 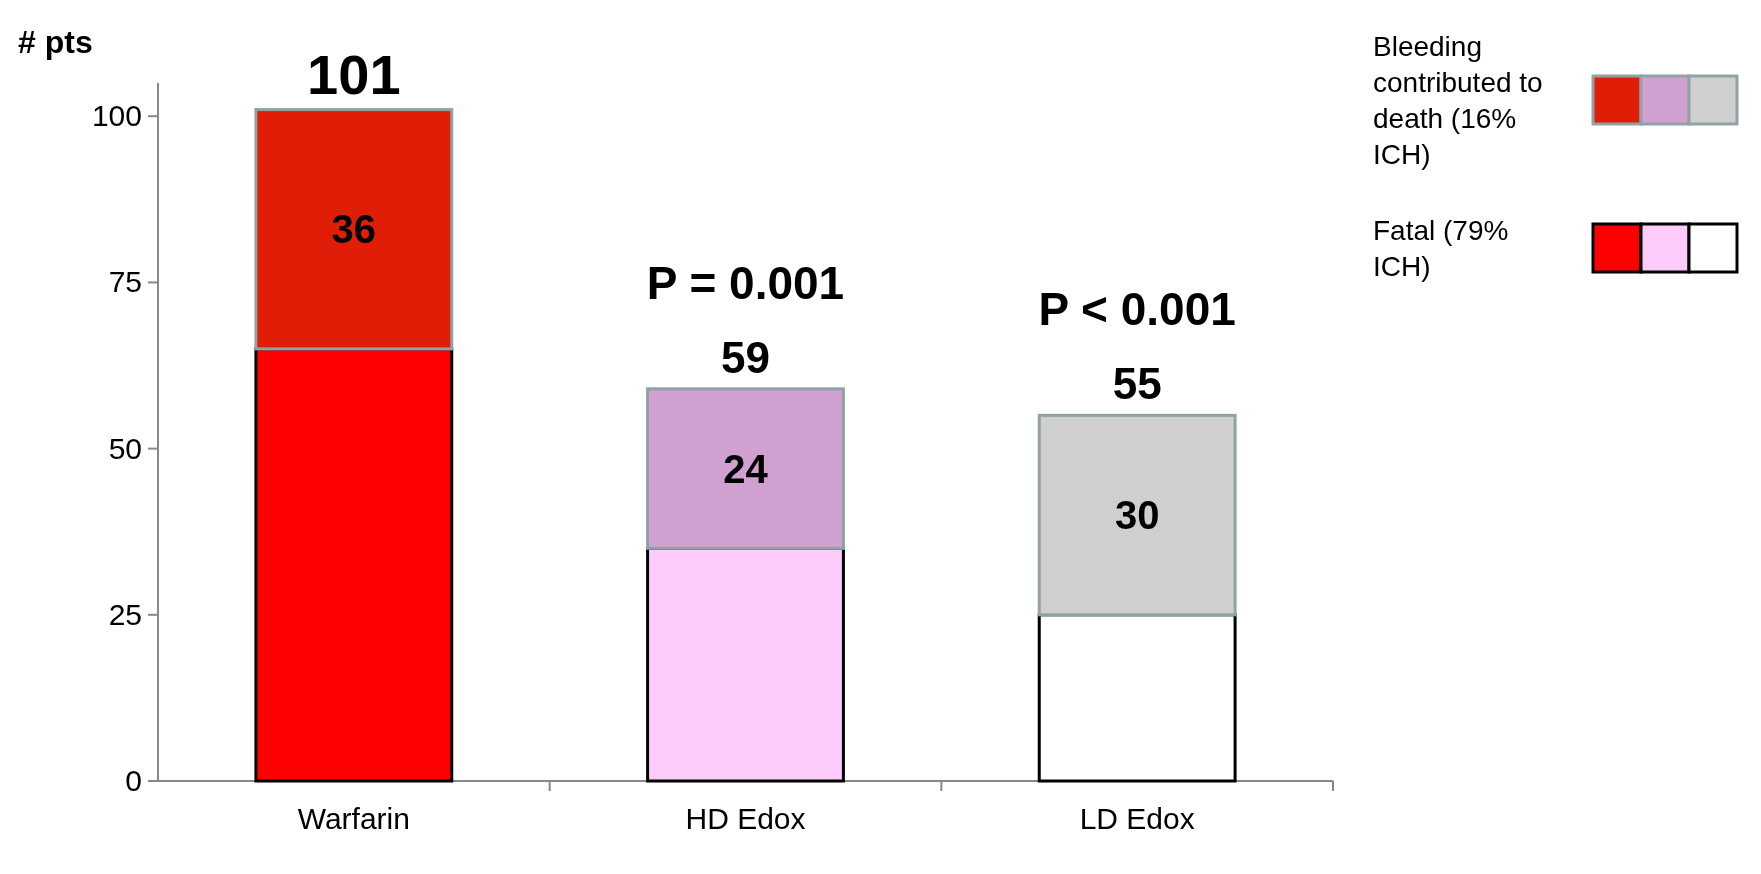 I want to click on x-tick-label: LD Edox, so click(x=1137, y=818).